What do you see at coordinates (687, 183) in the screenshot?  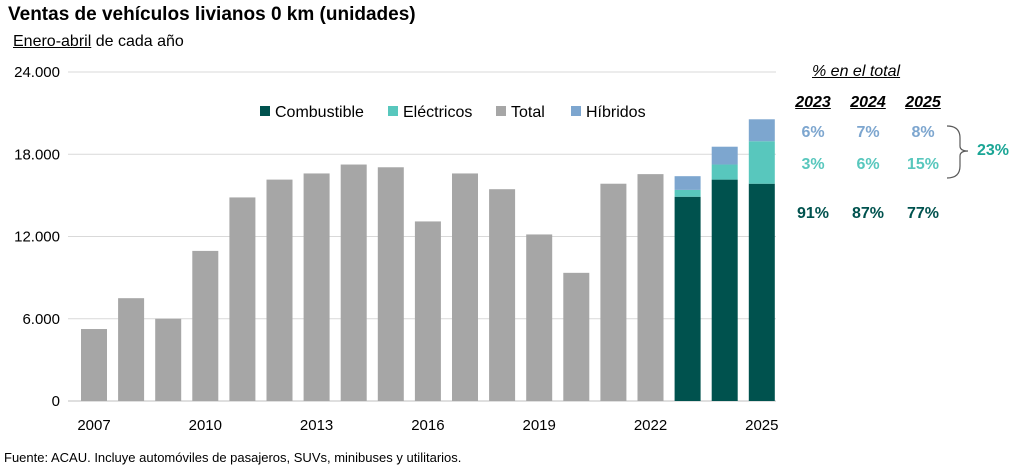 I see `bar-hibridos-2023` at bounding box center [687, 183].